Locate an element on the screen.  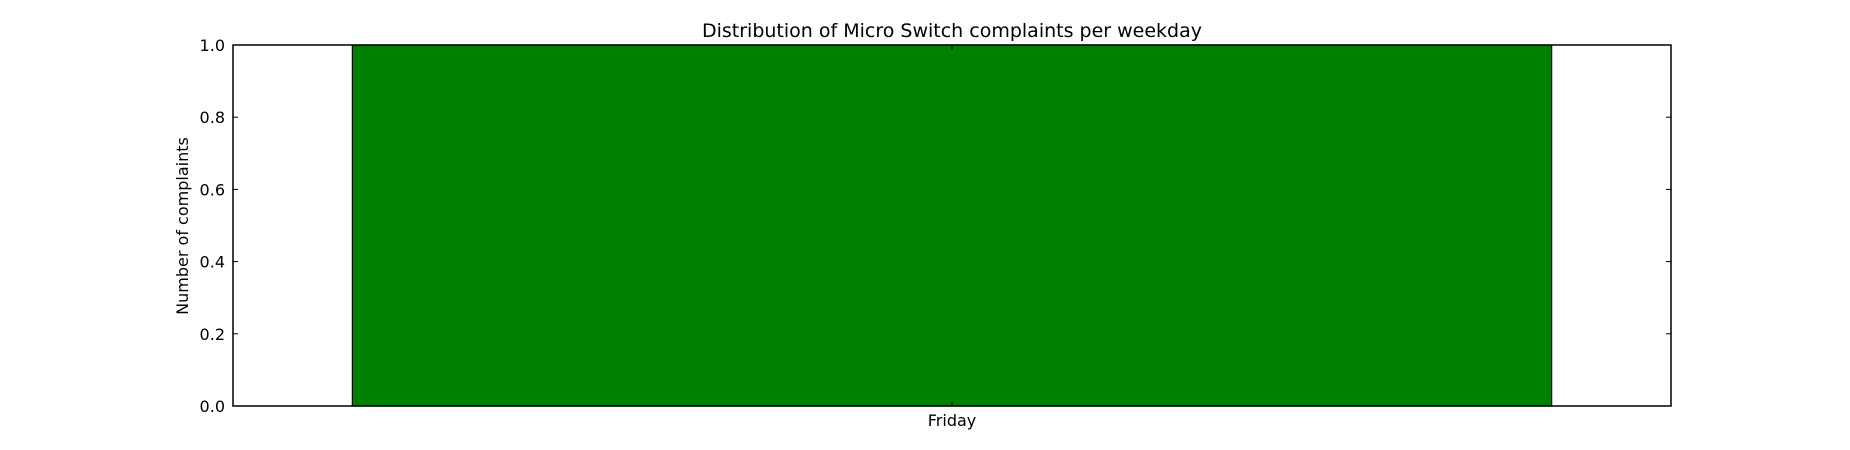
y-axis-label: Number of complaints is located at coordinates (182, 226).